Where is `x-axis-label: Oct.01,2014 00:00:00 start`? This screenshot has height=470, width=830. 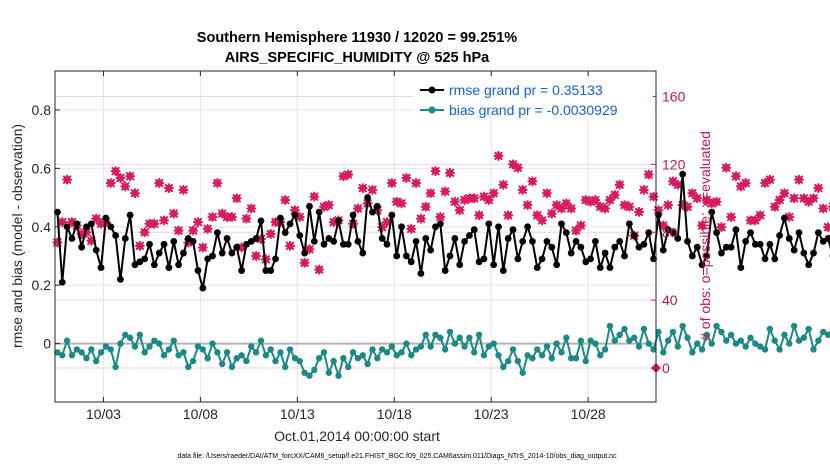
x-axis-label: Oct.01,2014 00:00:00 start is located at coordinates (357, 436).